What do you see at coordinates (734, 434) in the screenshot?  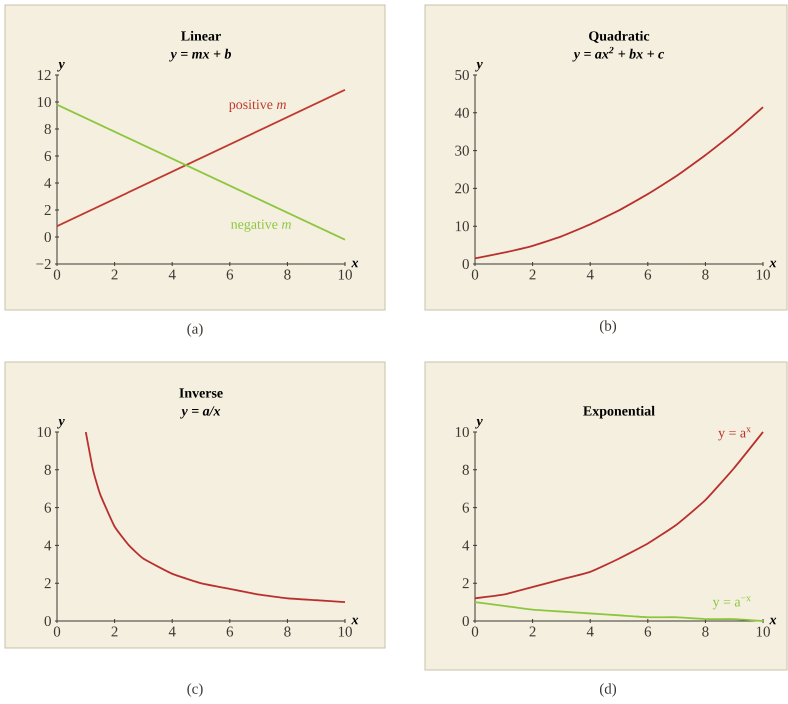 I see `series-label: y = a$^{x}$` at bounding box center [734, 434].